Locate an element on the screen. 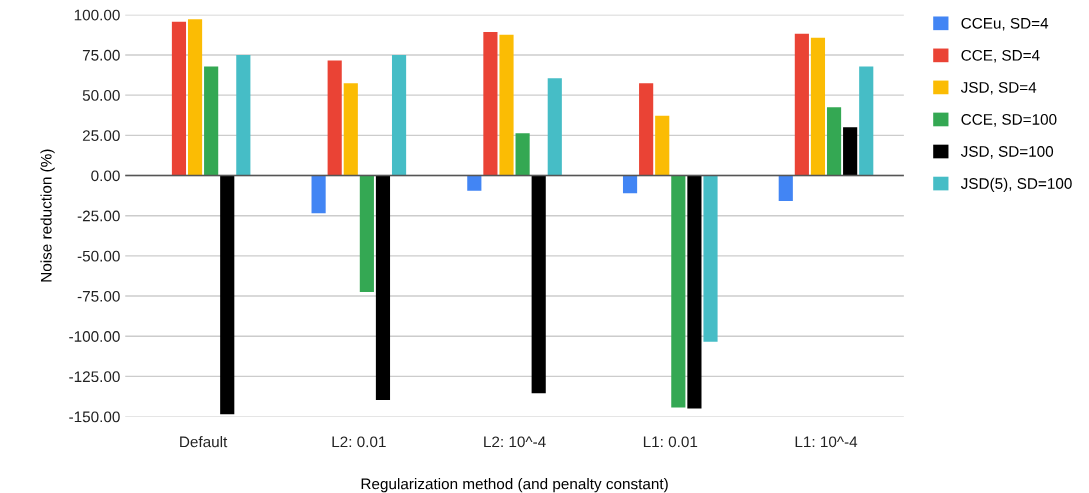 This screenshot has width=1089, height=493. y-tick-label: 75.00 is located at coordinates (101, 55).